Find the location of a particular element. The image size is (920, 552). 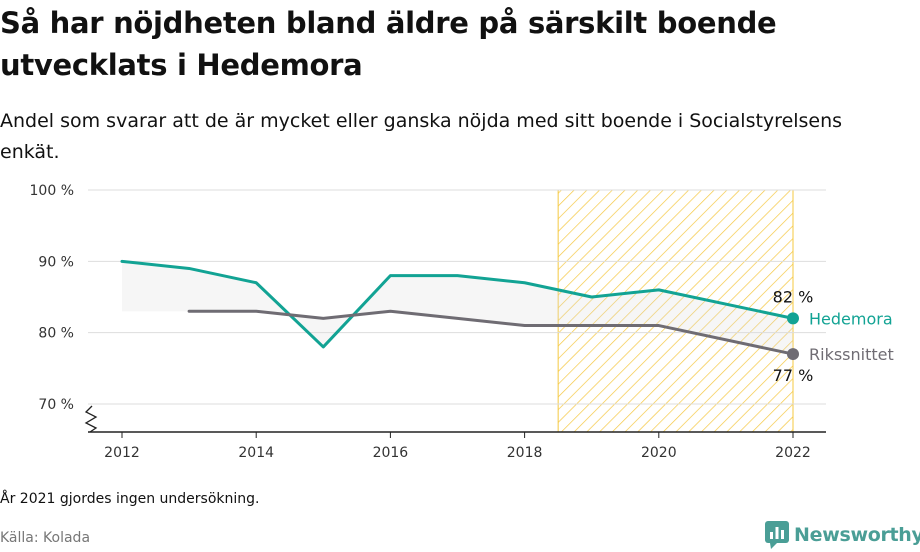

y-tick-label: 70 % is located at coordinates (56, 405).